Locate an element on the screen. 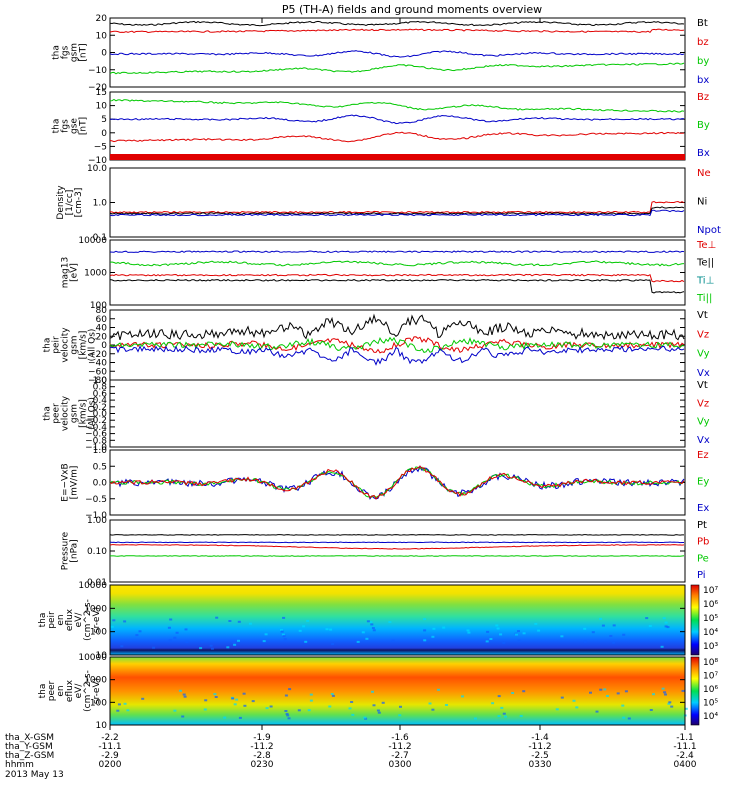  y-axis-label: thapeervelocitygsm[km/s](All Qs) is located at coordinates (70, 413).